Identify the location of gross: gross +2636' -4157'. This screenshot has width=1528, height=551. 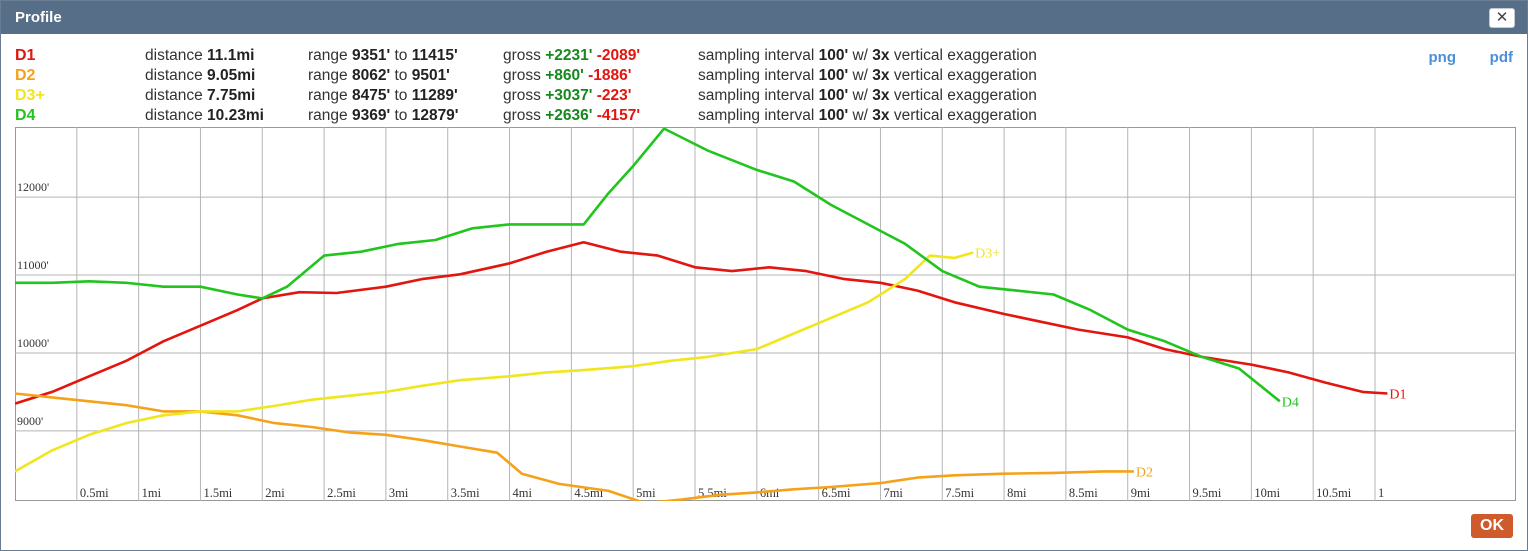
(572, 115).